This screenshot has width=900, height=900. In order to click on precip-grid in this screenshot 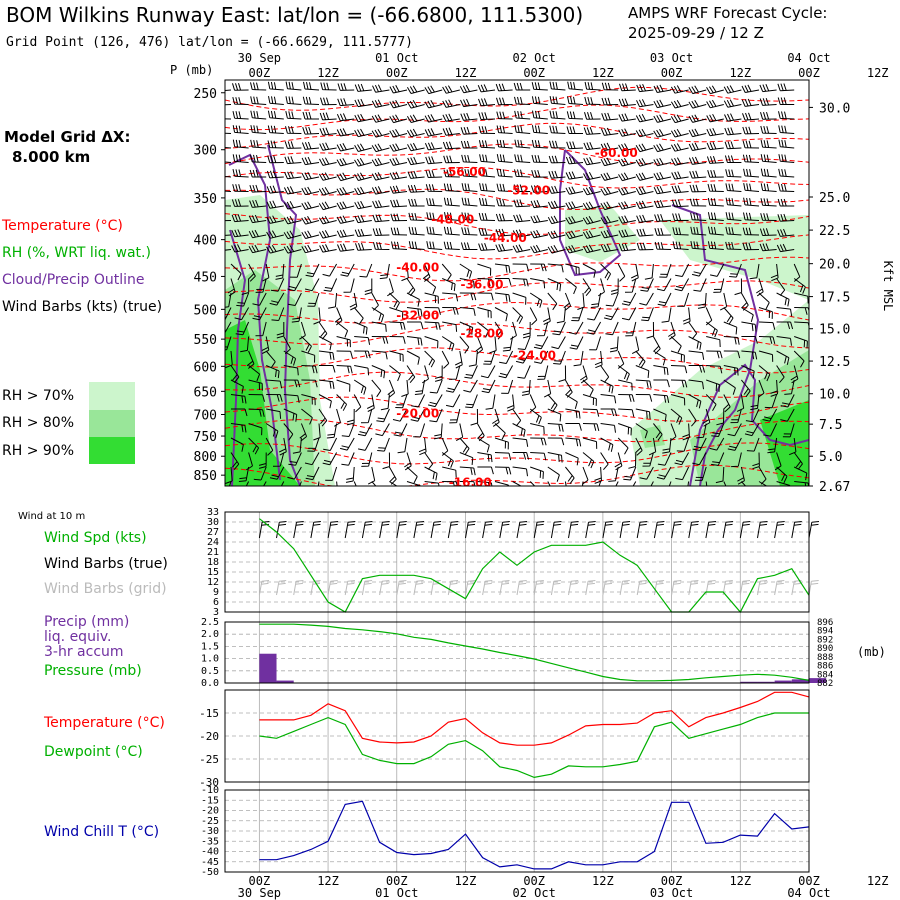, I will do `click(517, 652)`.